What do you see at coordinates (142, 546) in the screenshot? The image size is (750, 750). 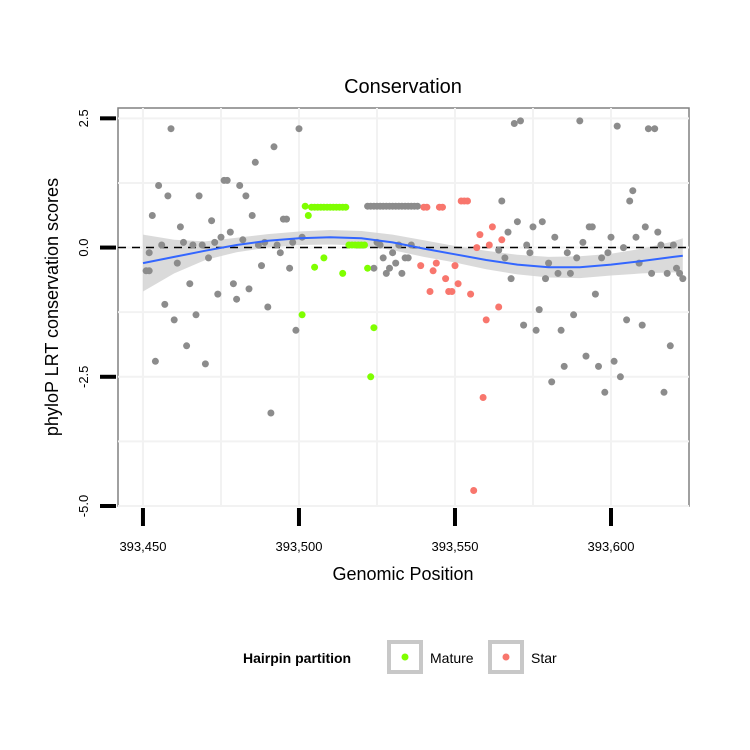 I see `x-tick-label: 393,450` at bounding box center [142, 546].